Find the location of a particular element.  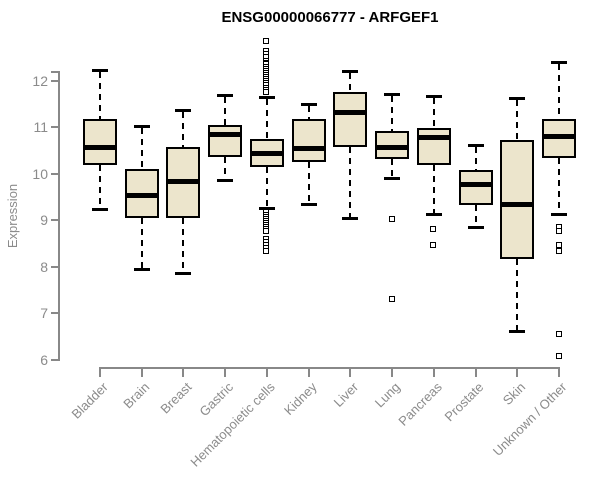

y-axis-line is located at coordinates (59, 216).